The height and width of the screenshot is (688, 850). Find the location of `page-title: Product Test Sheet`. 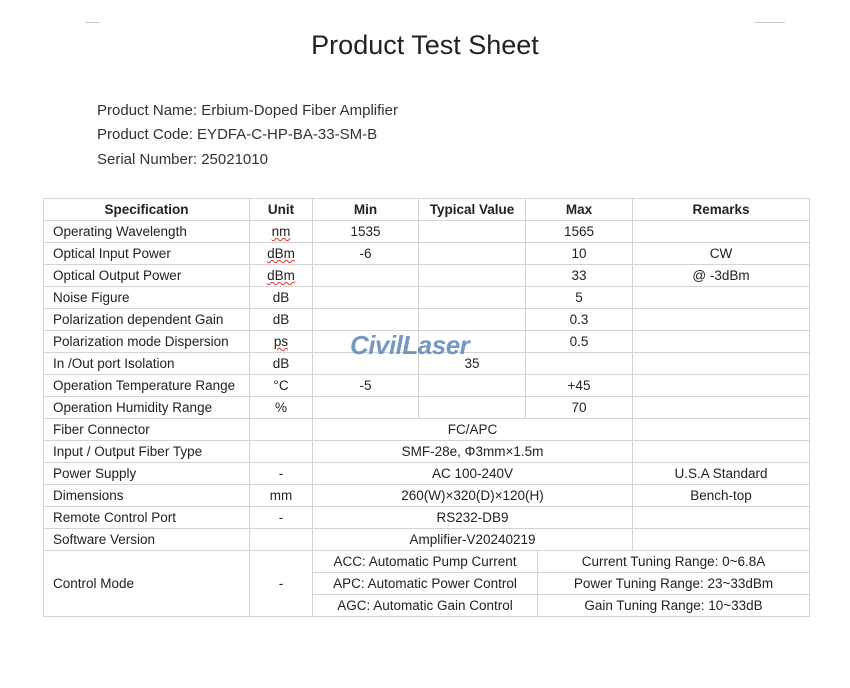

page-title: Product Test Sheet is located at coordinates (425, 45).